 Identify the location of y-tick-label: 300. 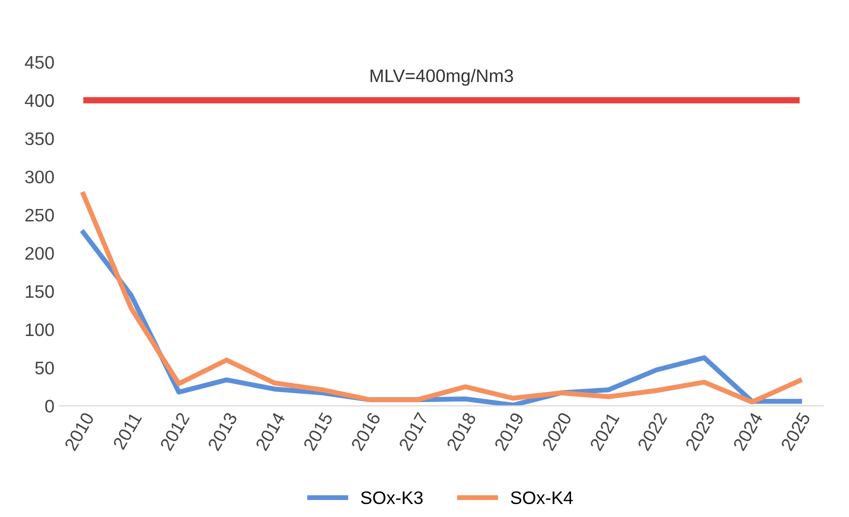
(39, 177).